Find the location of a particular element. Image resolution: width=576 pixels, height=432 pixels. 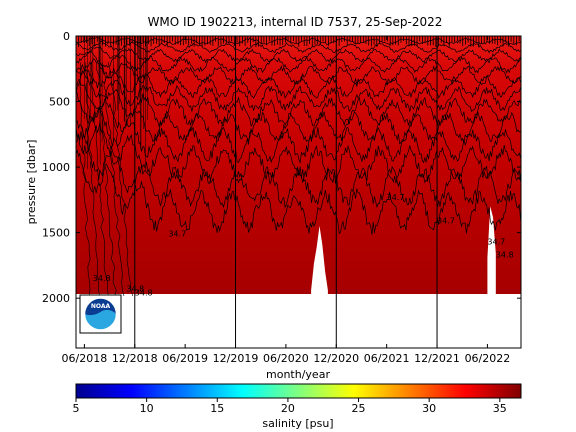

x-tick-label: 06/2019 is located at coordinates (185, 358).